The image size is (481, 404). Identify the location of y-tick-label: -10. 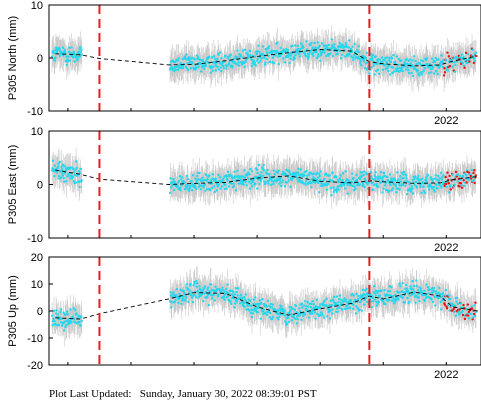
(35, 339).